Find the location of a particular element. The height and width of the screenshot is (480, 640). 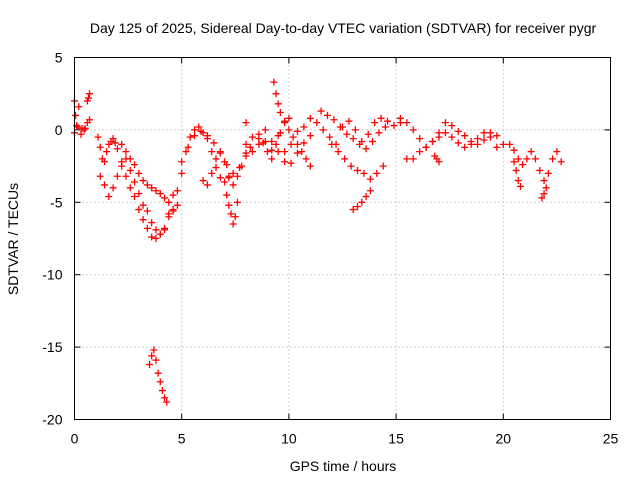

y-tick-label: -20 is located at coordinates (52, 420).